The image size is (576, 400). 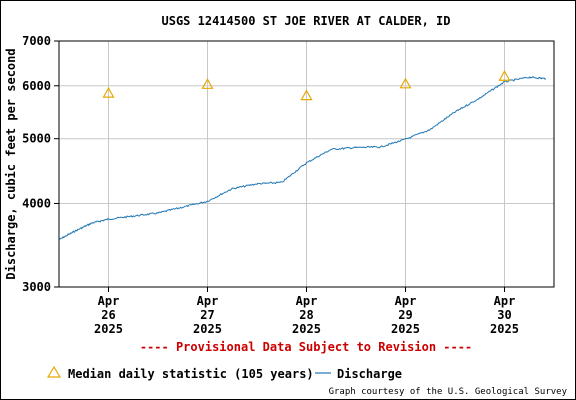 I want to click on y-tick-label: 7000, so click(x=36, y=41).